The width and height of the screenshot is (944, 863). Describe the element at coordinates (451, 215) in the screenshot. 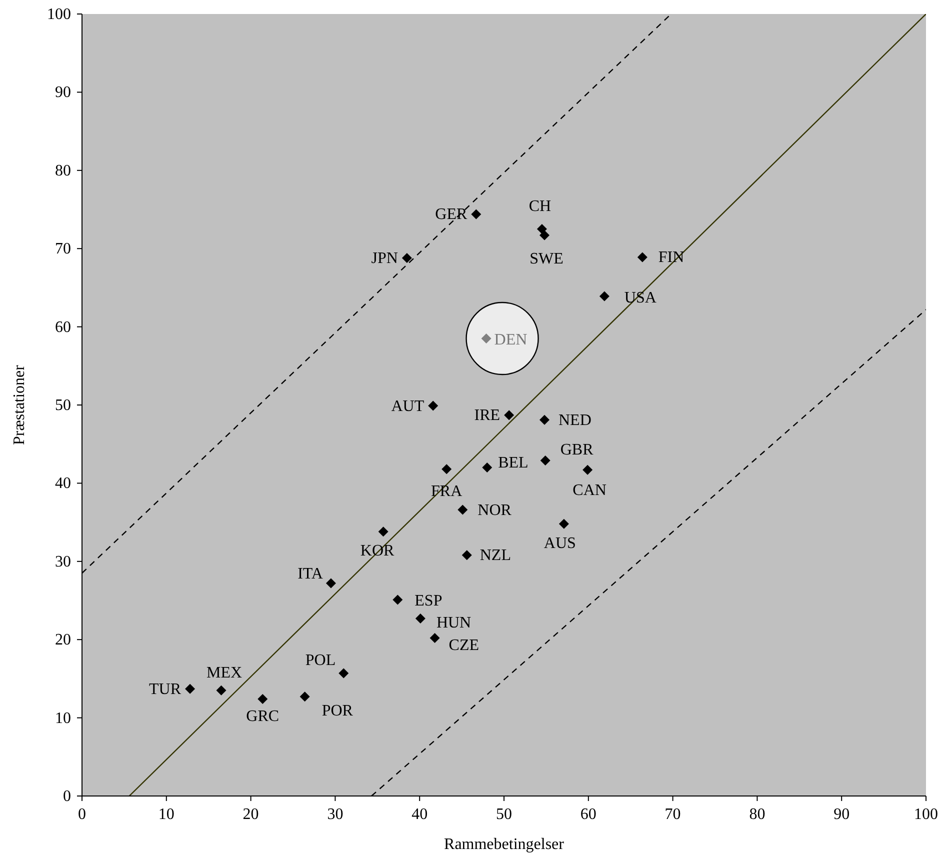

I see `annotation: GER` at that location.